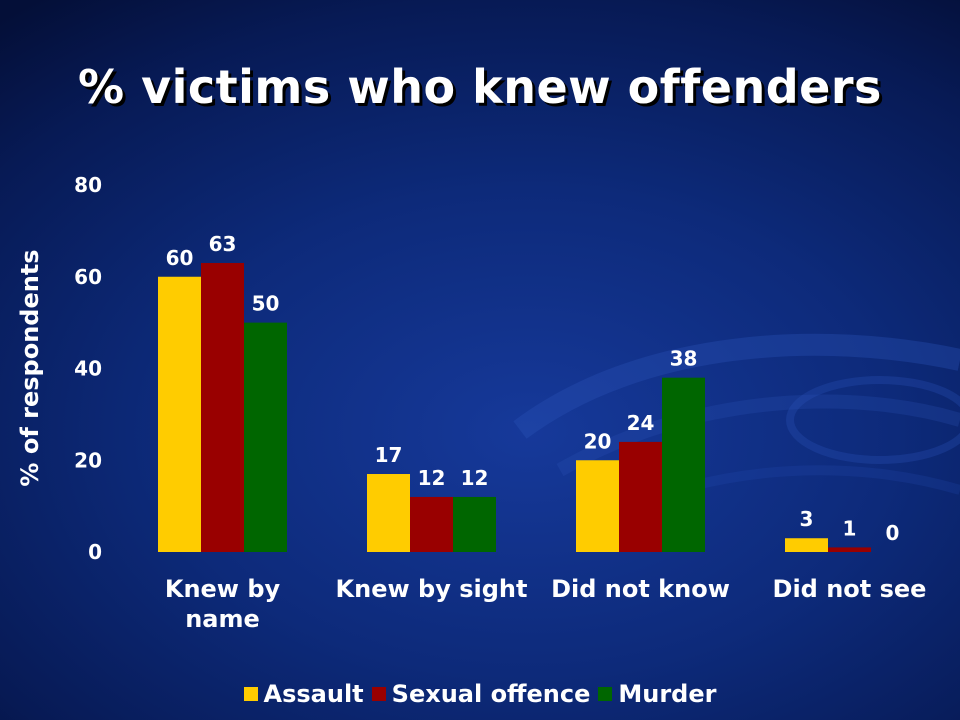 This screenshot has width=960, height=720. I want to click on data-label: 0, so click(893, 533).